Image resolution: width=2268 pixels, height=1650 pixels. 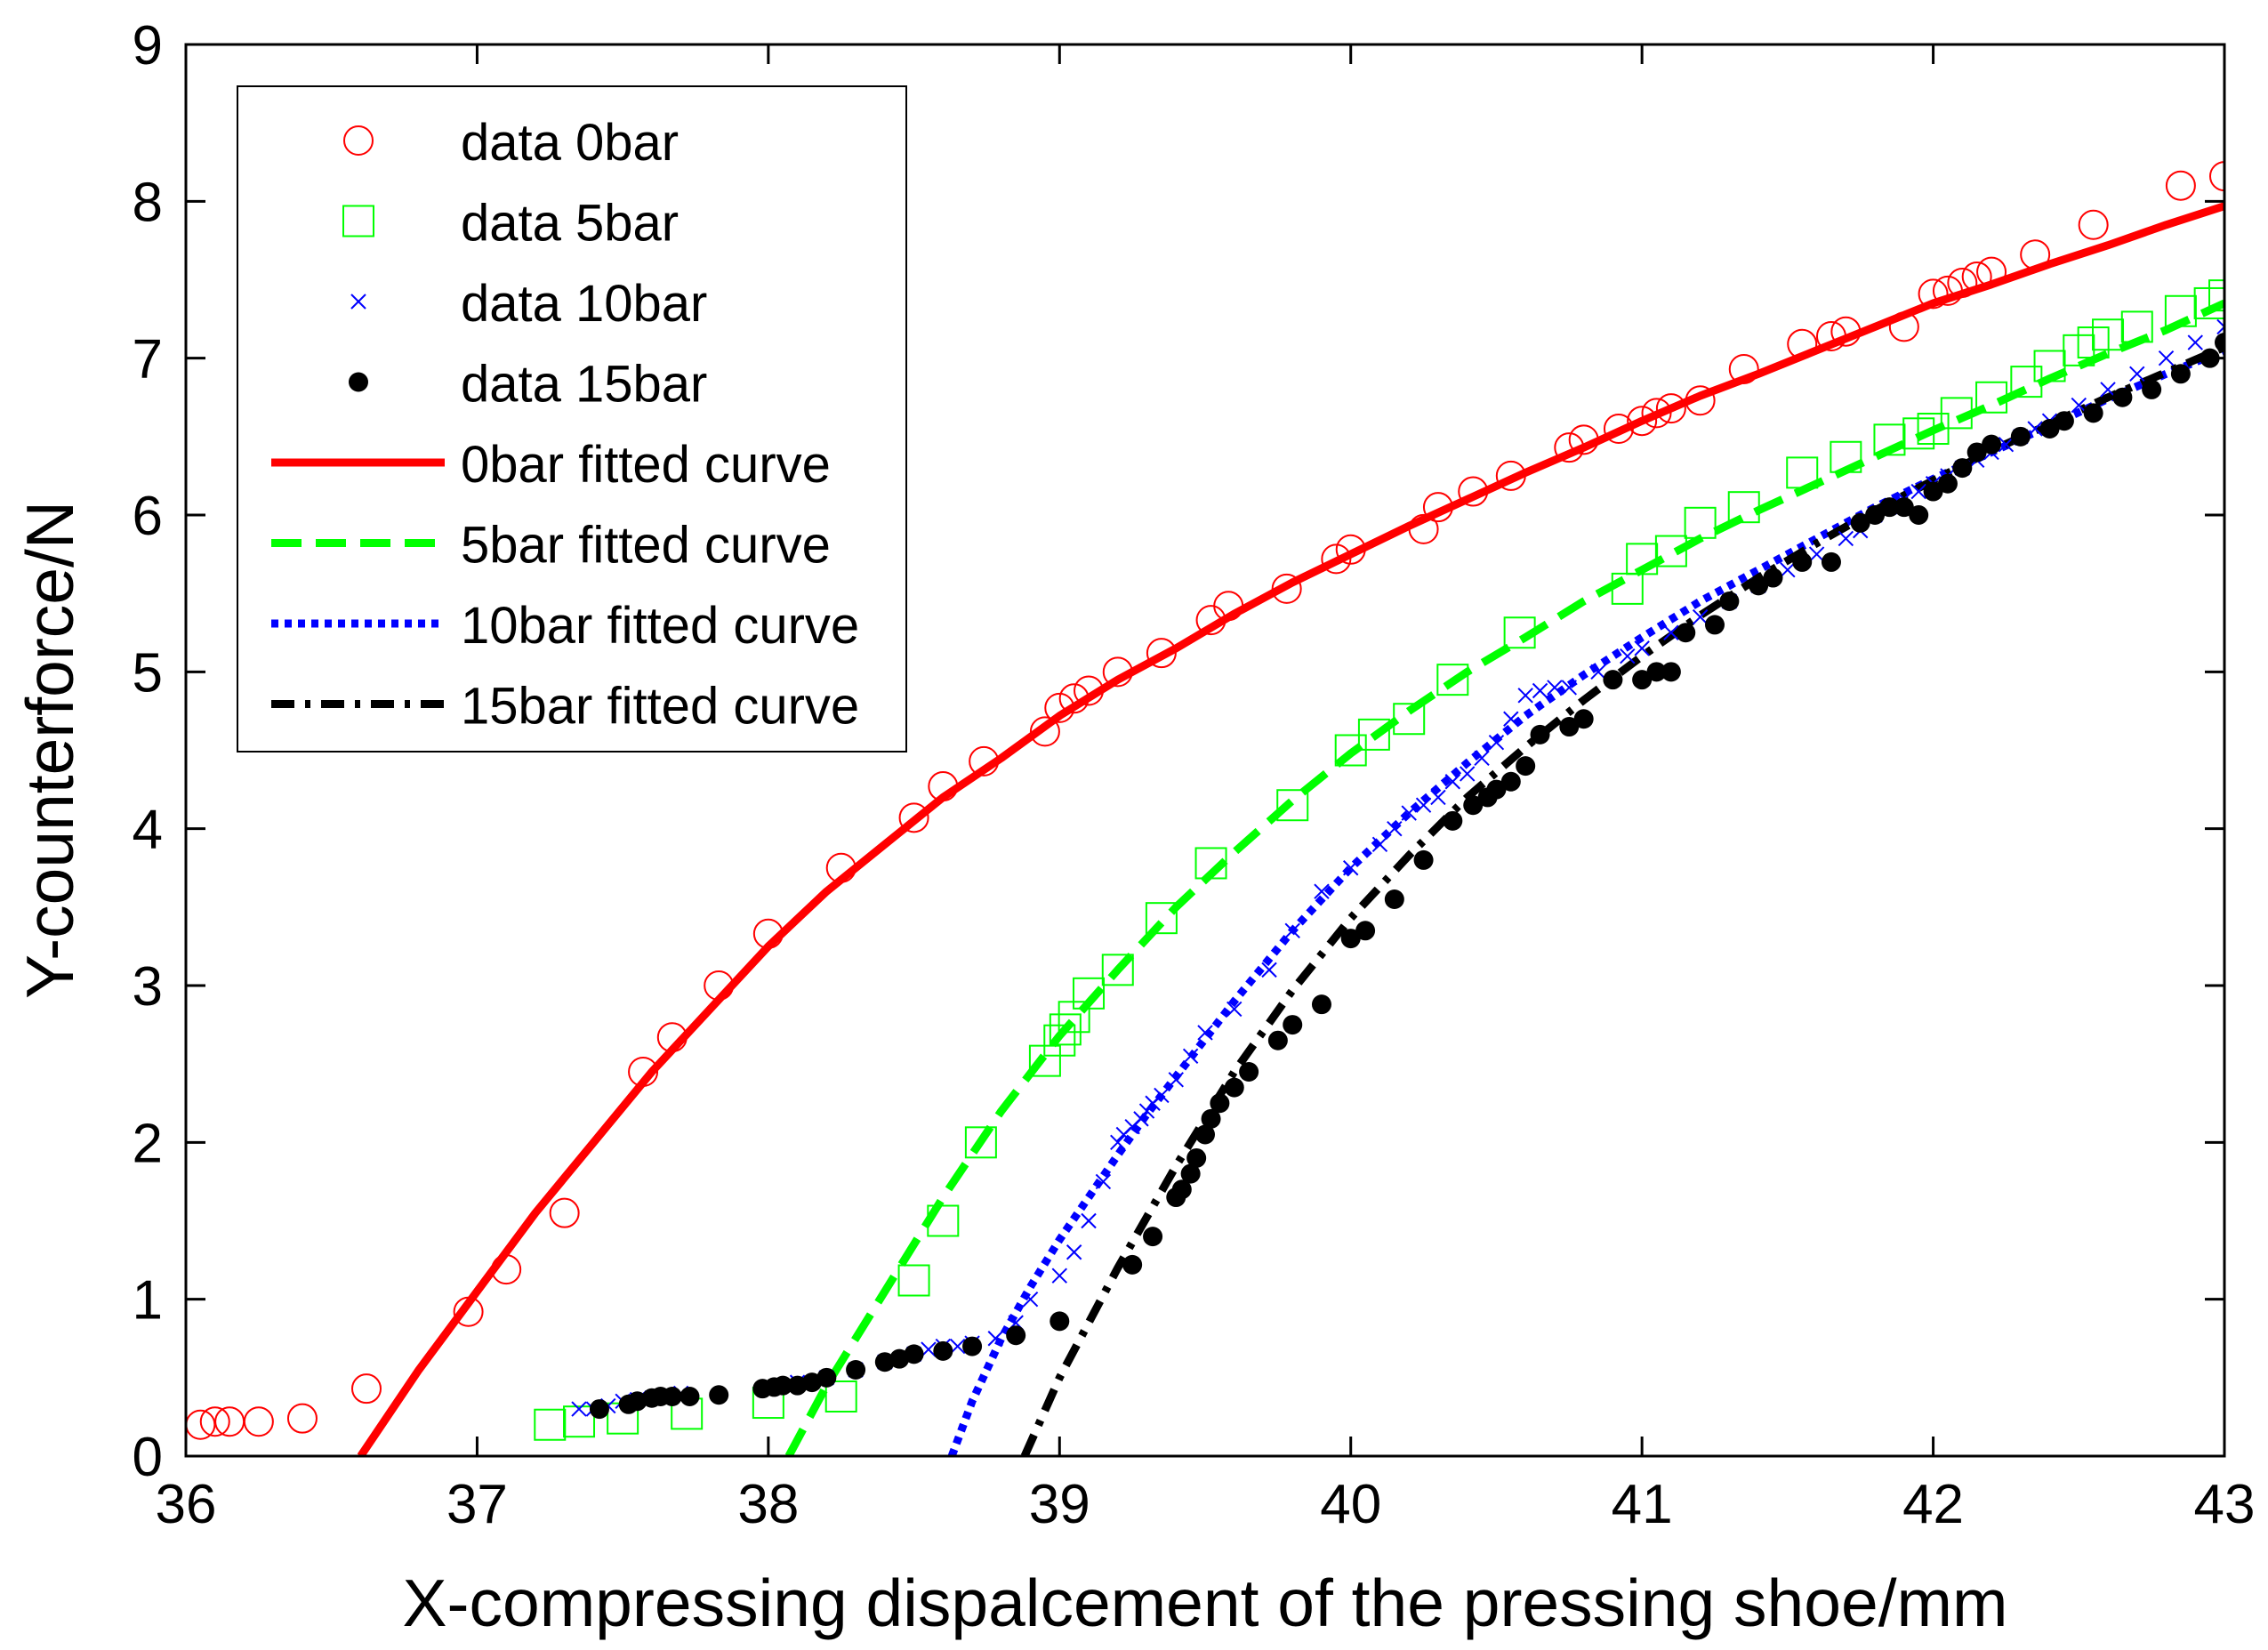 I want to click on x-tick-label: 40, so click(x=1350, y=1504).